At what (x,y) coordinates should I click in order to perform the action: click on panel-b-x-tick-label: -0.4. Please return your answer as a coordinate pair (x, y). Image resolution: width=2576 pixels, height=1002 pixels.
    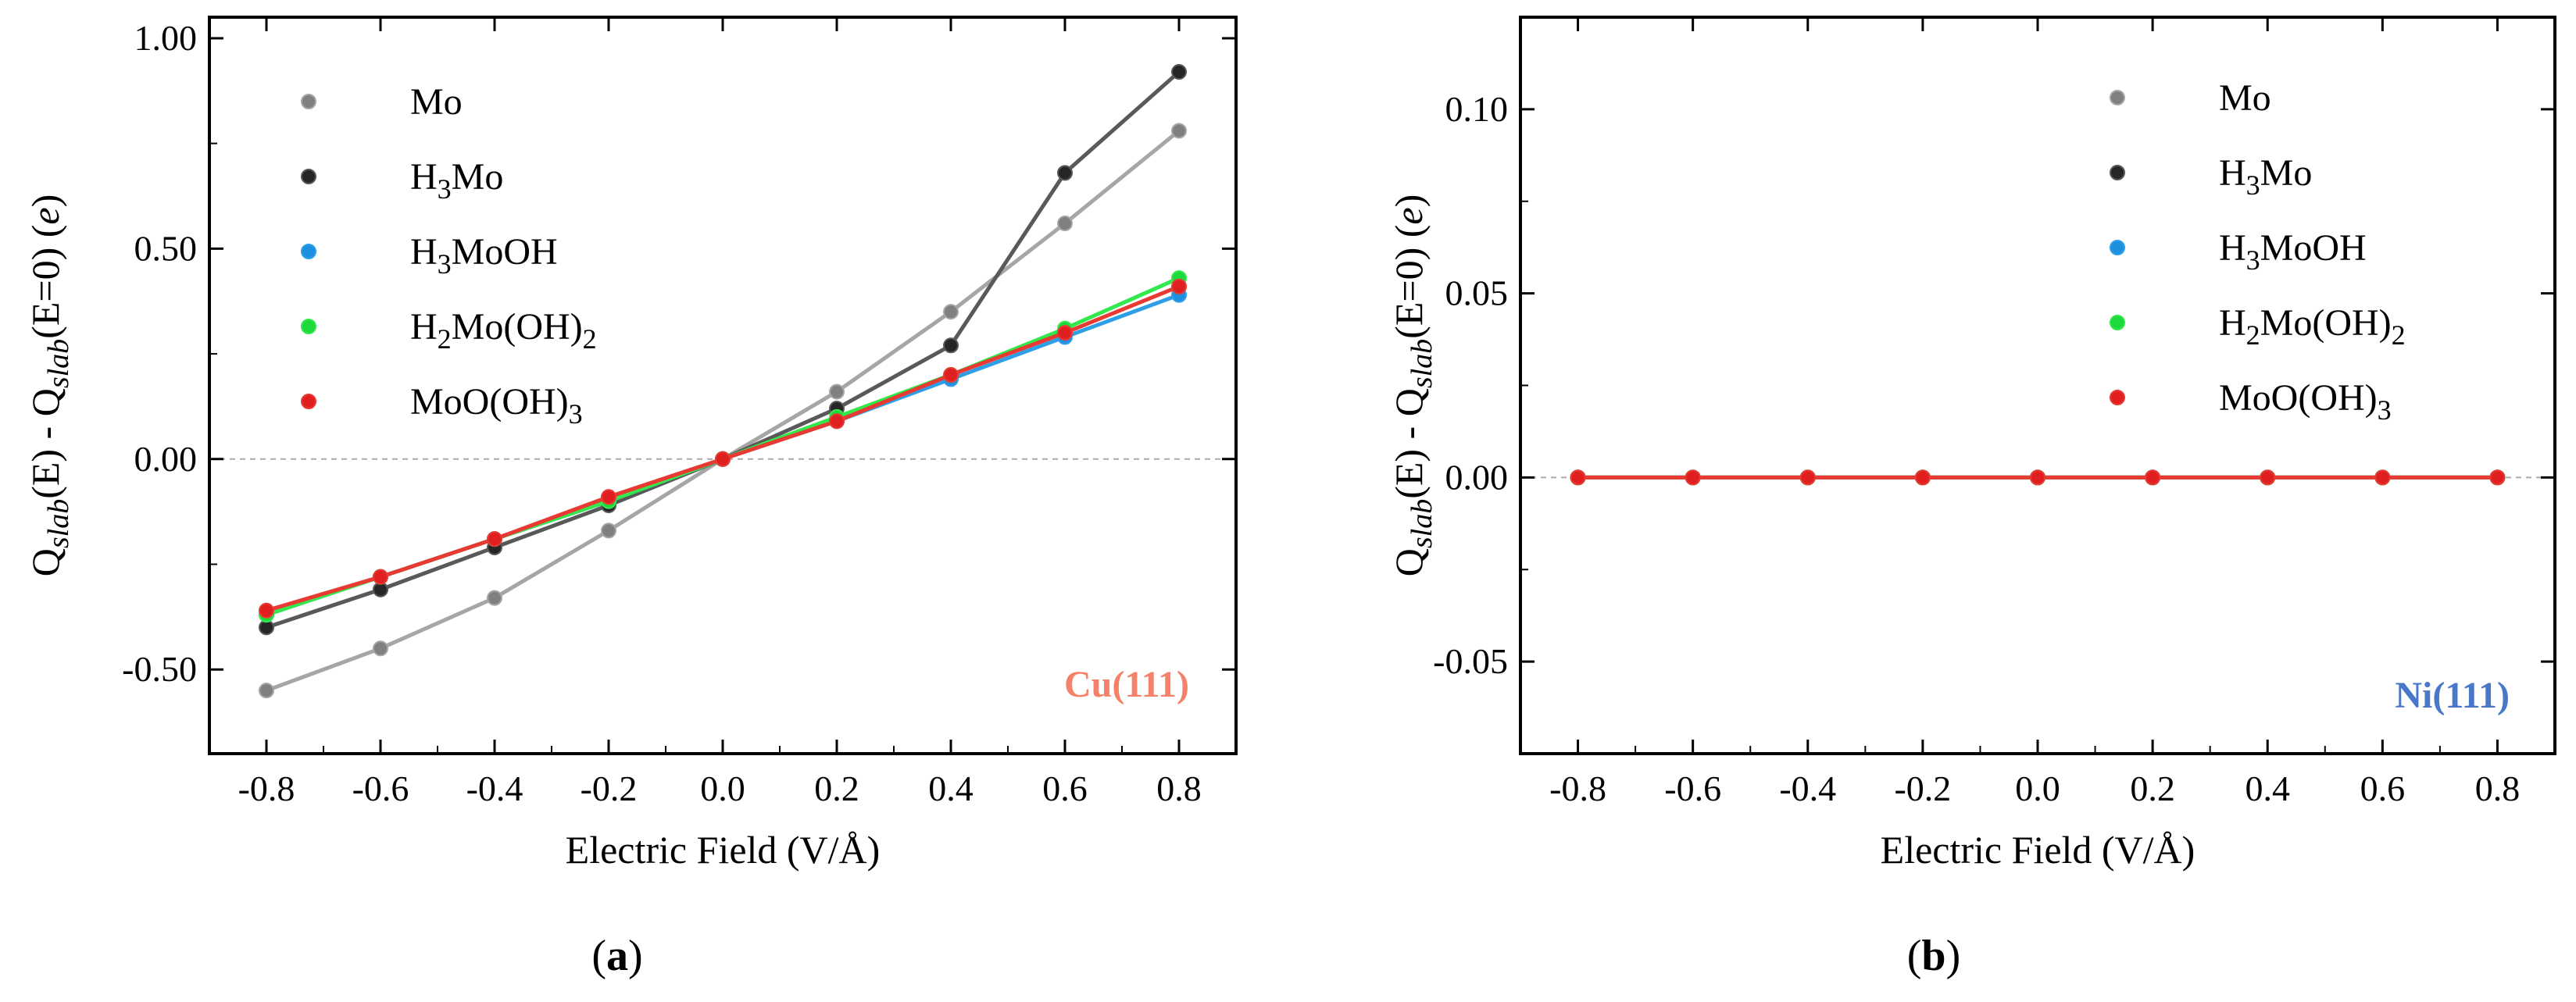
    Looking at the image, I should click on (1808, 788).